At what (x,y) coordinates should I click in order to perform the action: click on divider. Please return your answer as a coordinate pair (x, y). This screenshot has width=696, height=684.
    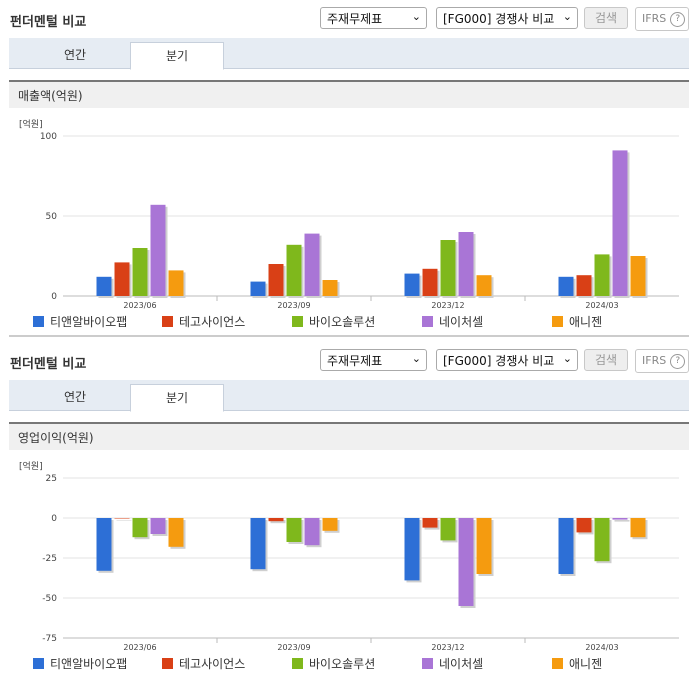
    Looking at the image, I should click on (349, 336).